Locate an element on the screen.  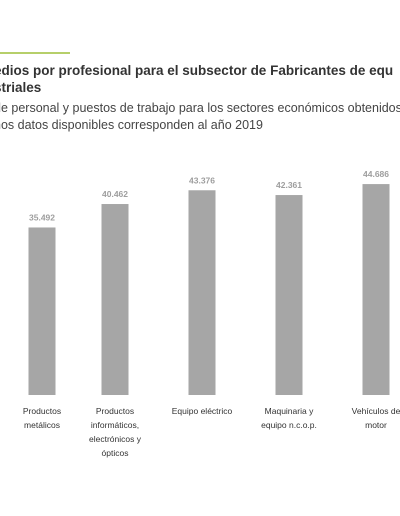
chart-title-line-2: striales is located at coordinates (21, 87).